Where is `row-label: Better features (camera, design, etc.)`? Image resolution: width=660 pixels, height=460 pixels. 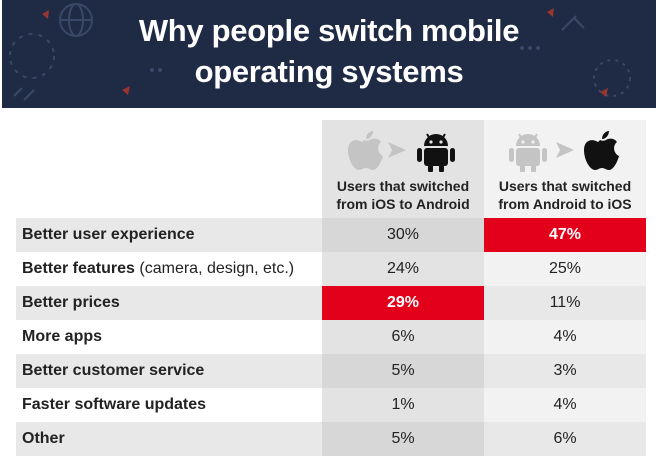 row-label: Better features (camera, design, etc.) is located at coordinates (158, 268).